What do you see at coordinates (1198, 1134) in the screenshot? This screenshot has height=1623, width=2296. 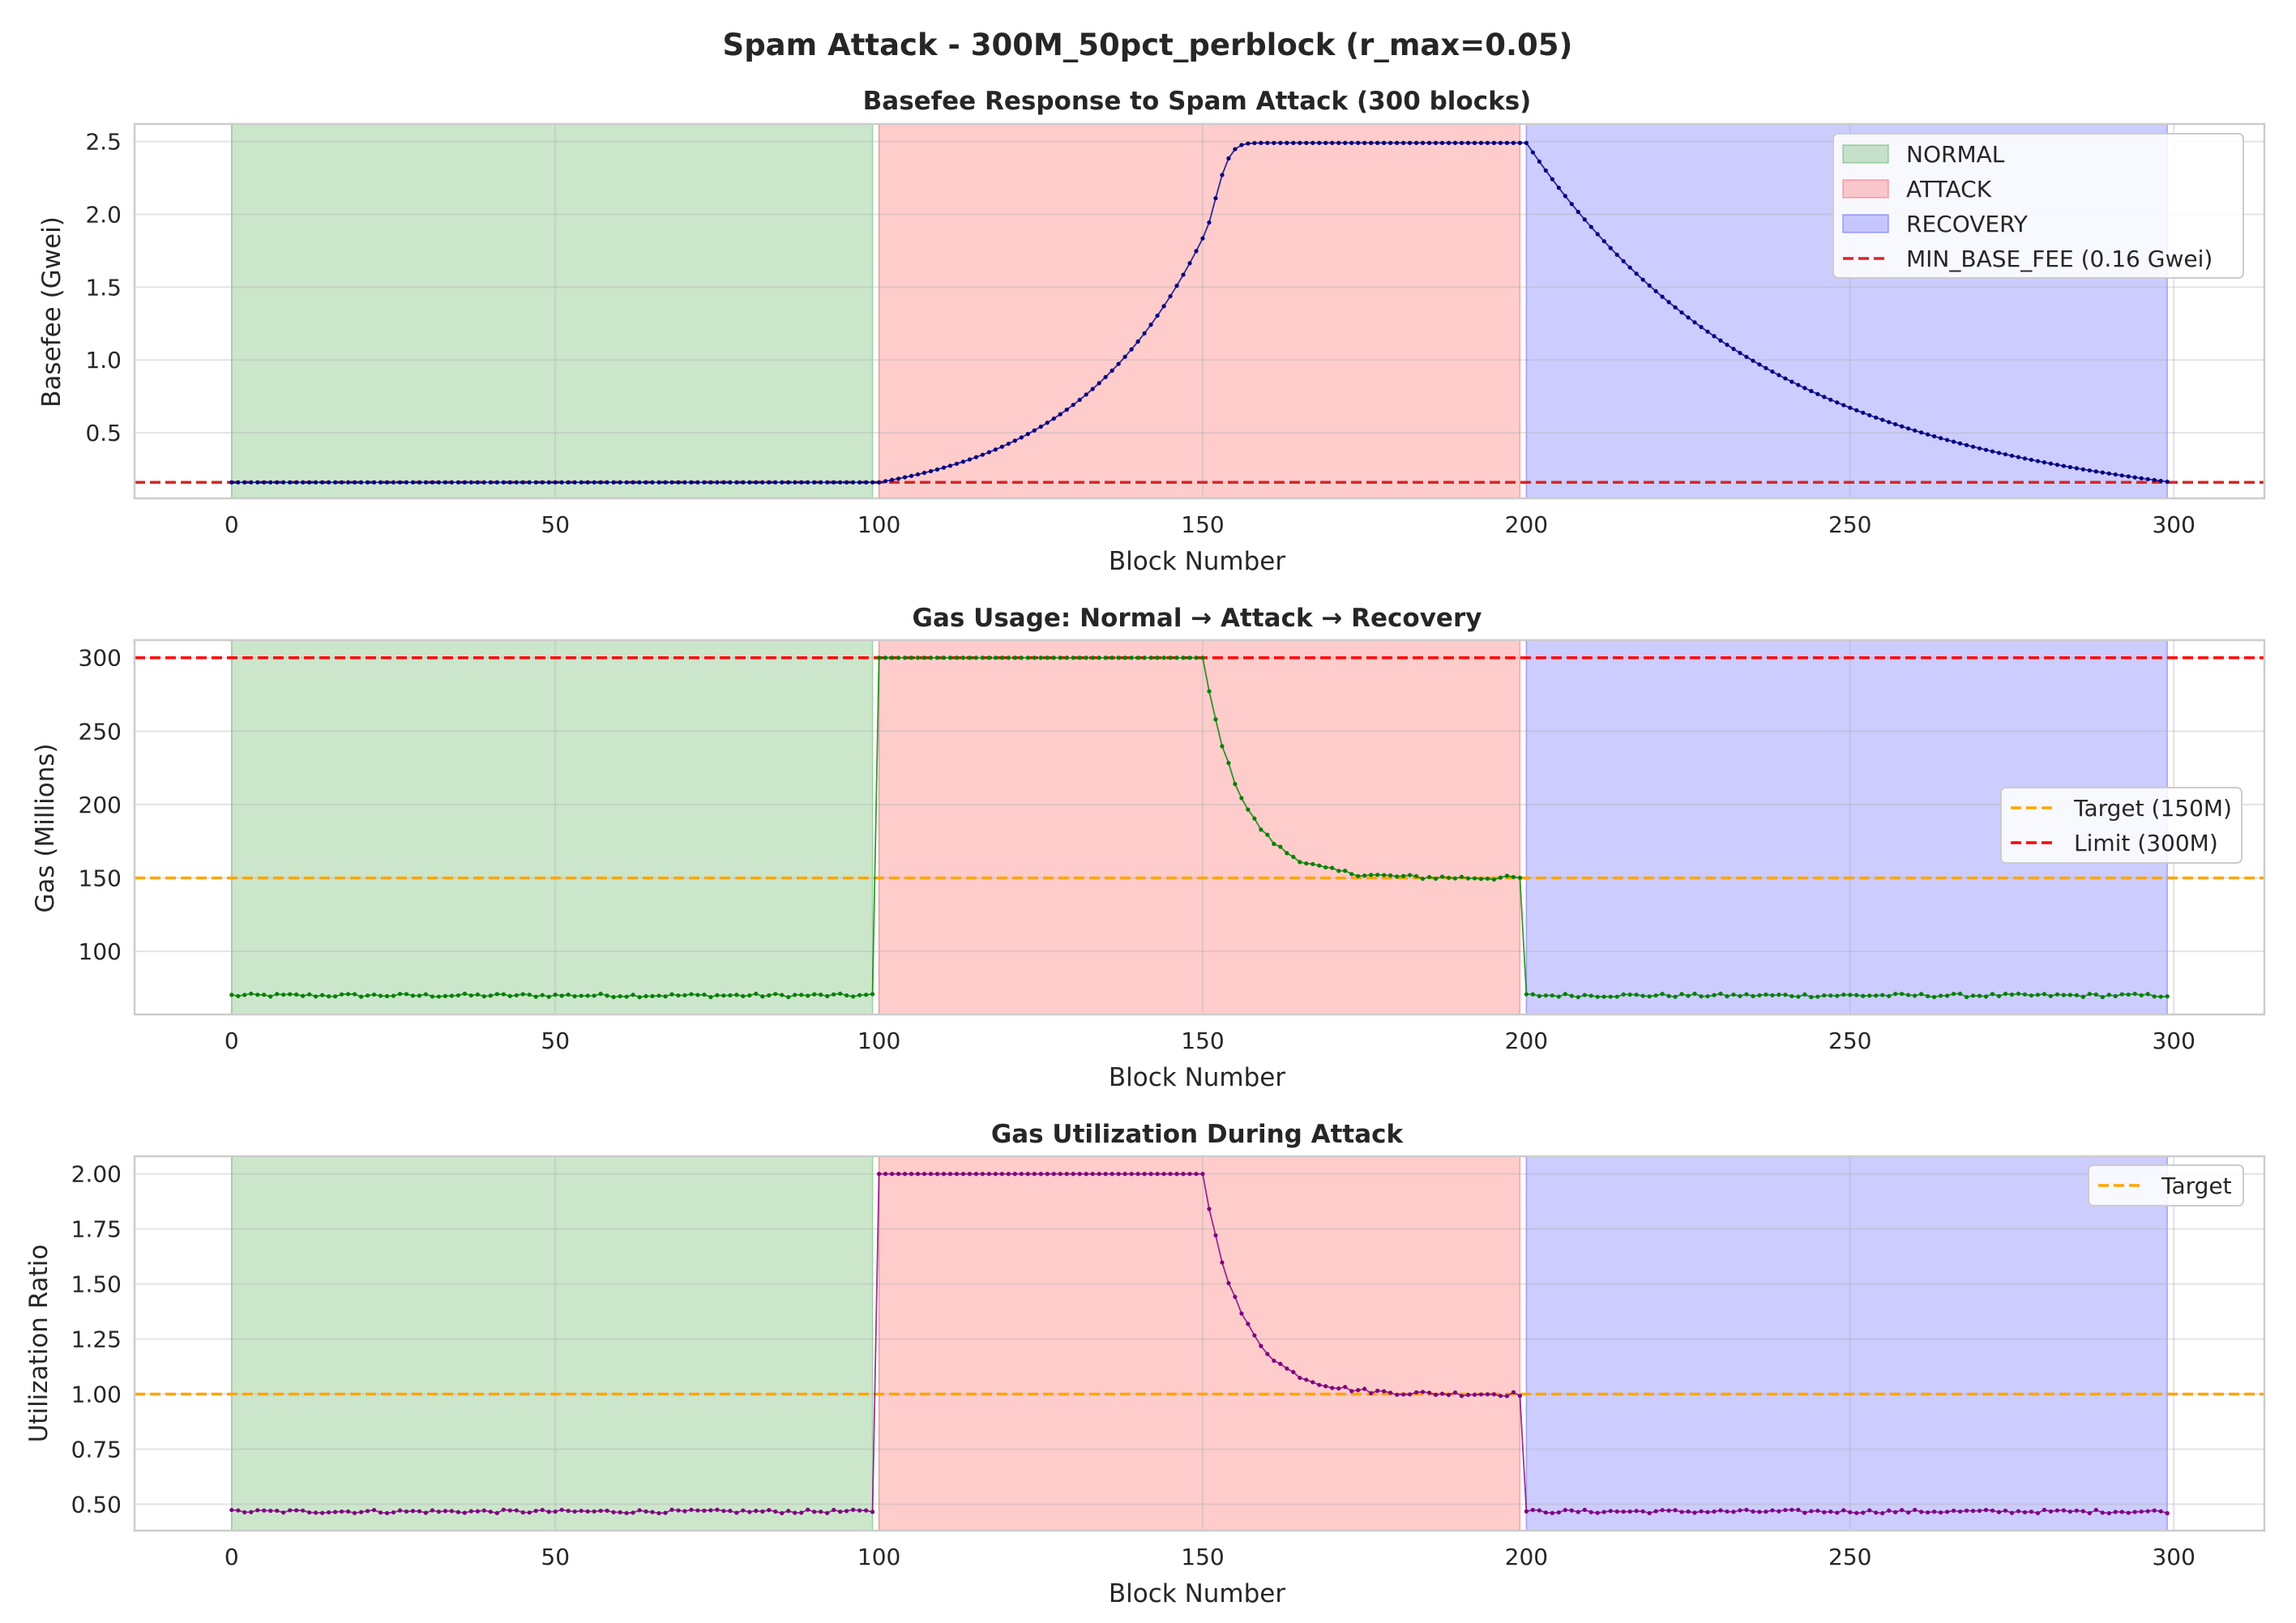 I see `utilization-panel-title: Gas Utilization During Attack` at bounding box center [1198, 1134].